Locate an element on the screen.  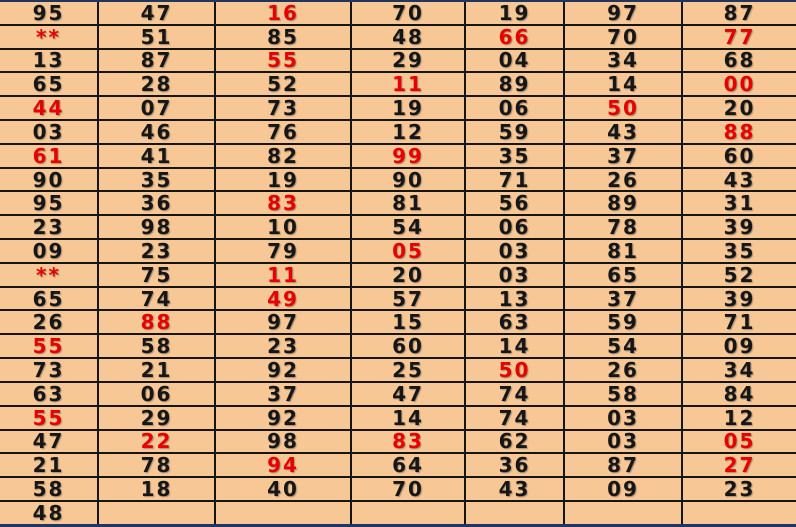
grid-cell: 06 is located at coordinates (156, 393).